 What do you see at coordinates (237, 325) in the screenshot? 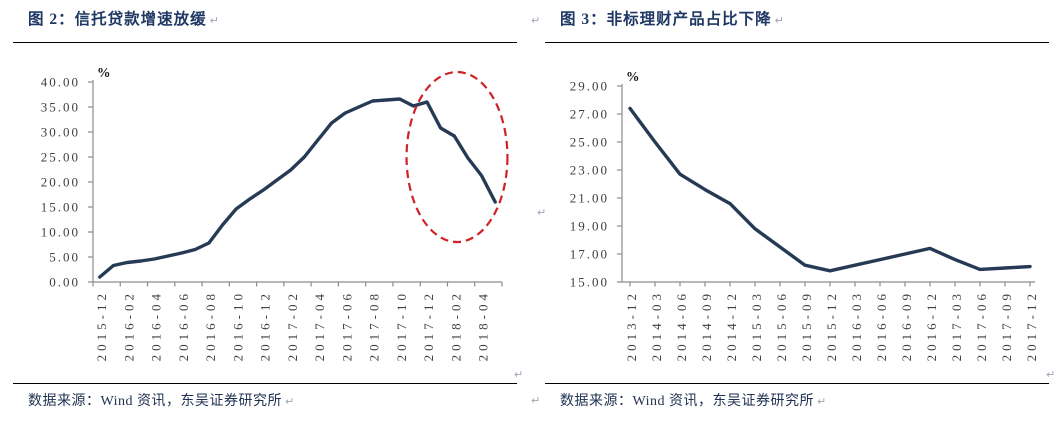
I see `svg-text: 2016-10` at bounding box center [237, 325].